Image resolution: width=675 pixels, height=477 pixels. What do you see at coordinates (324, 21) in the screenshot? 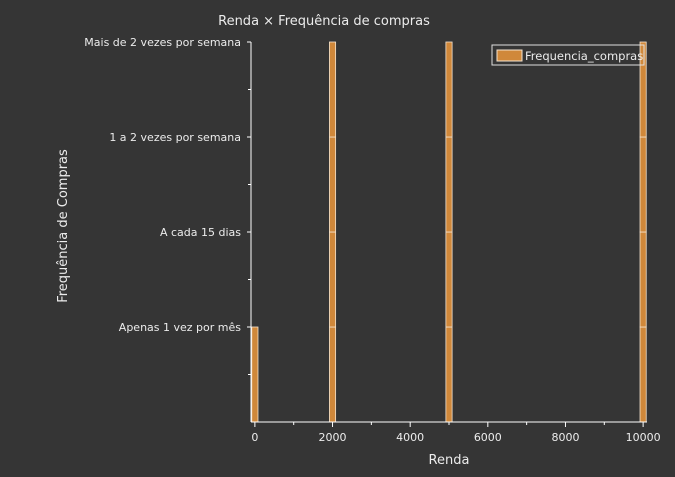
I see `chart-title: Renda × Frequência de compras` at bounding box center [324, 21].